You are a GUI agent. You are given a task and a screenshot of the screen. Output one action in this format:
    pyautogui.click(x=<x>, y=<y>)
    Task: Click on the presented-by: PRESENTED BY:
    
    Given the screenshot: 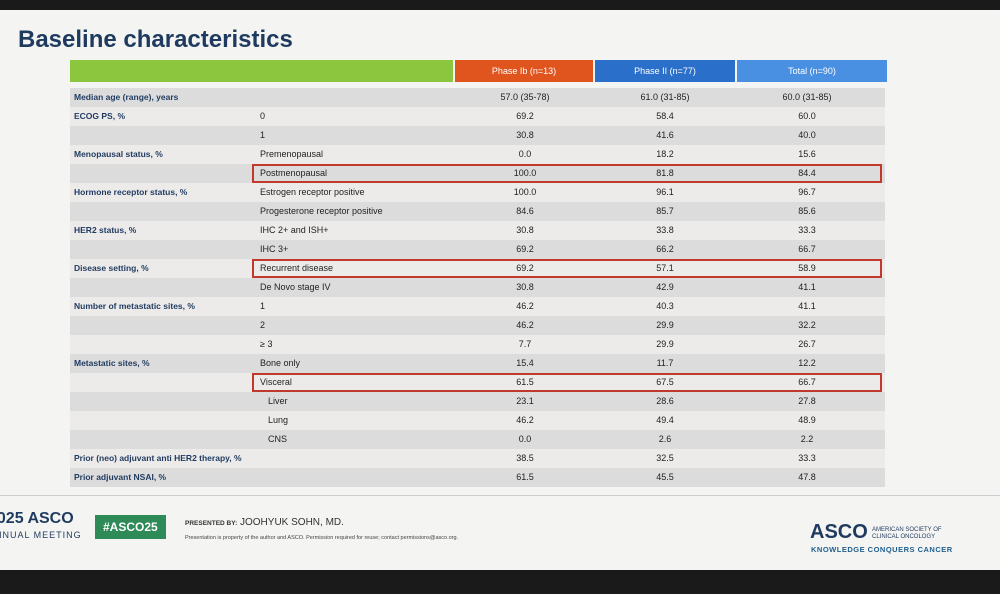 What is the action you would take?
    pyautogui.click(x=211, y=523)
    